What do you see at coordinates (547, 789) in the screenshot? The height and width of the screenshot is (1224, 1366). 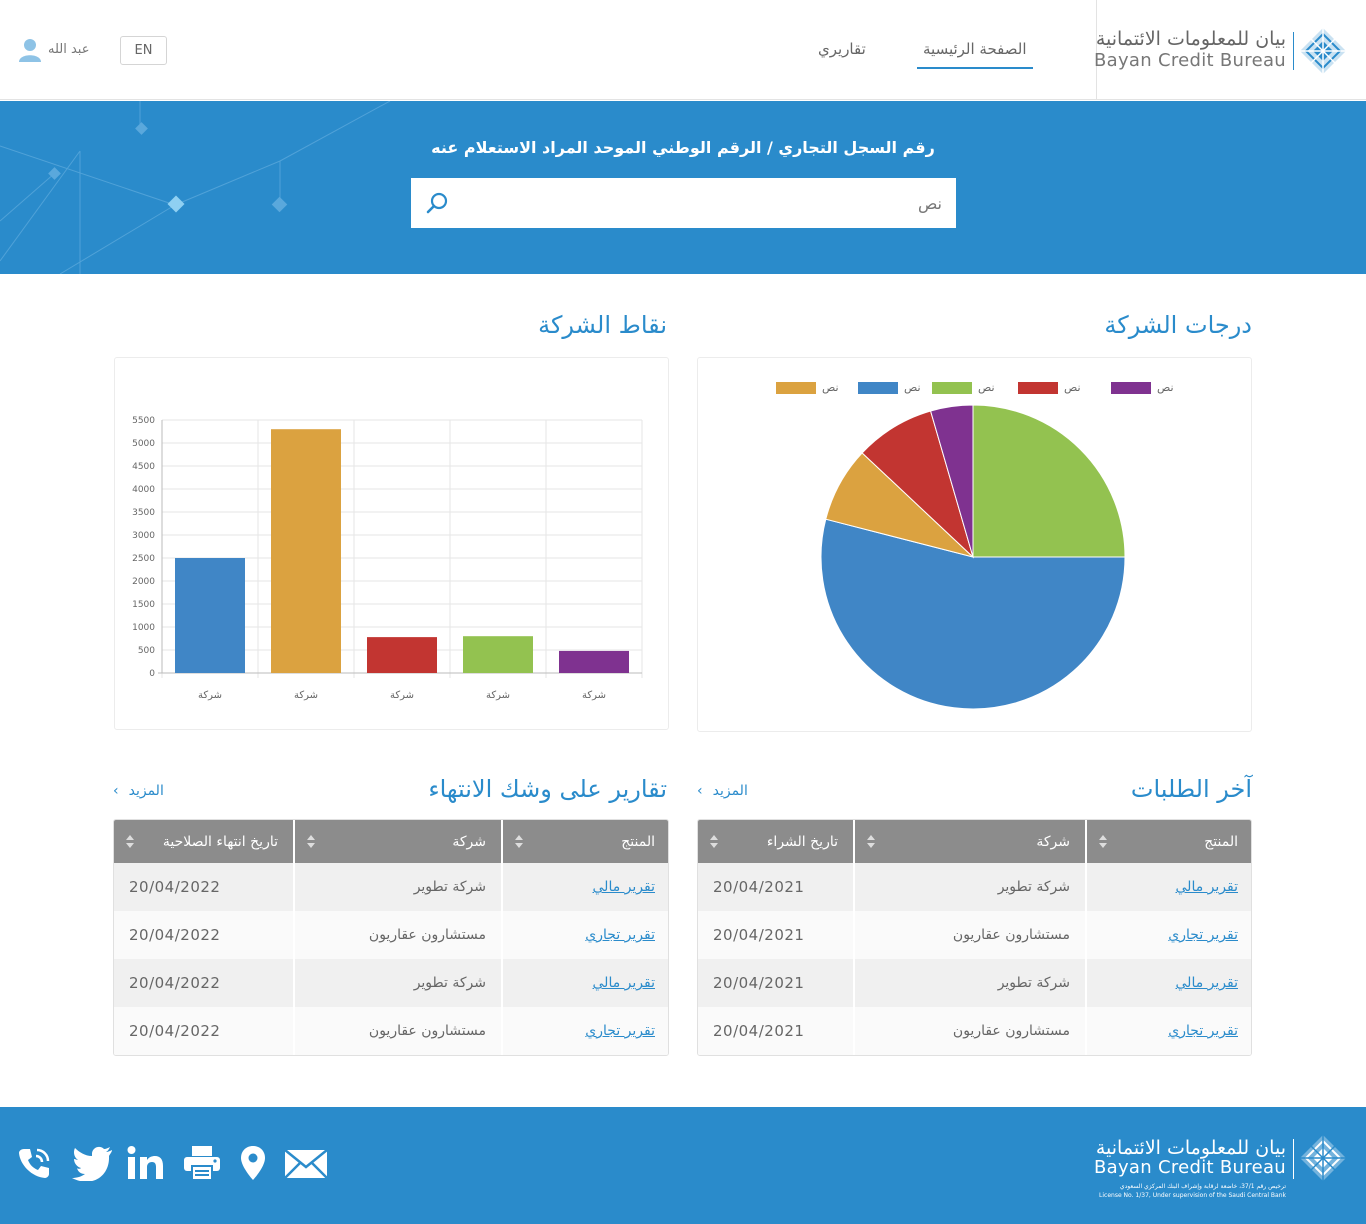 I see `expiring-reports-title: تقارير على وشك الانتهاء` at bounding box center [547, 789].